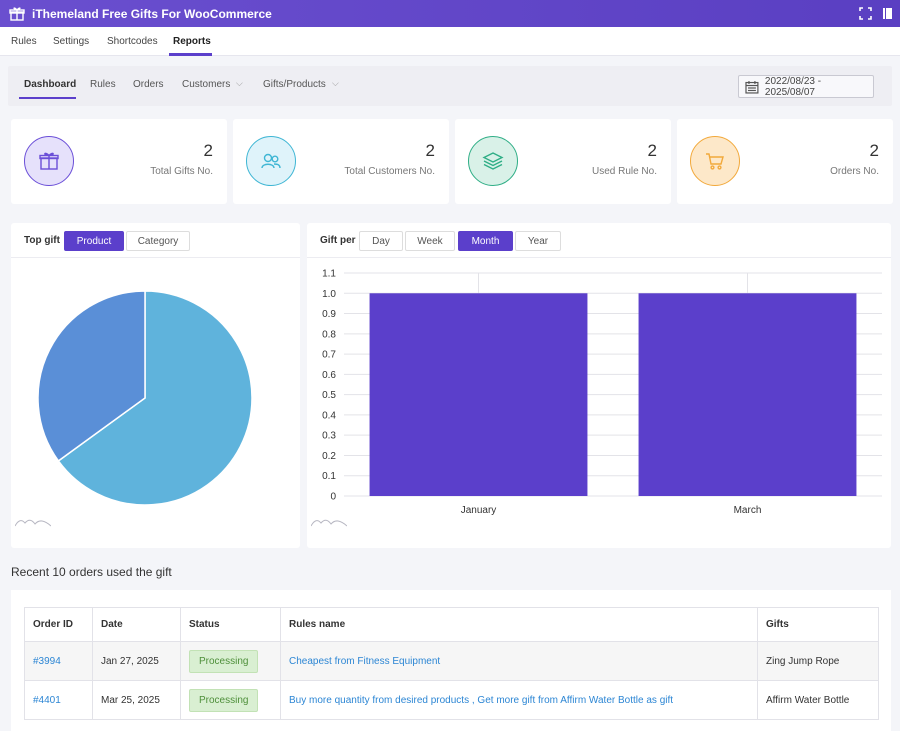 The image size is (900, 731). What do you see at coordinates (329, 355) in the screenshot?
I see `y-tick-label: 0.7` at bounding box center [329, 355].